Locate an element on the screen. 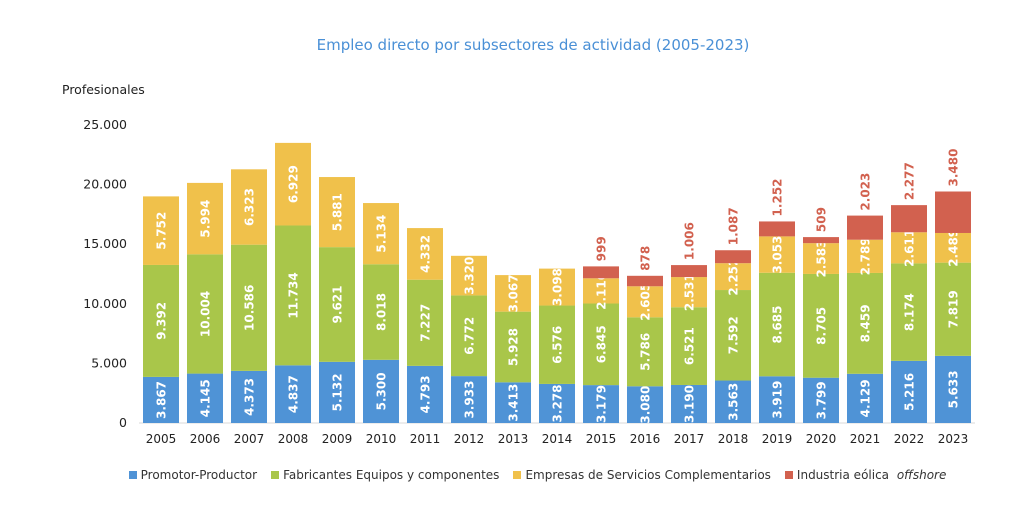 This screenshot has height=522, width=1024. data-label: 9.392 is located at coordinates (162, 321).